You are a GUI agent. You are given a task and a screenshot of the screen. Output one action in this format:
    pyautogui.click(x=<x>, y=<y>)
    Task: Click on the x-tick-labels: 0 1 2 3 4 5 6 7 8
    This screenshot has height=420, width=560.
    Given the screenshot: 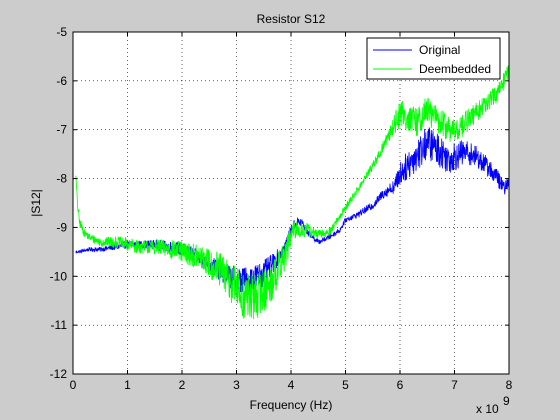 What is the action you would take?
    pyautogui.click(x=291, y=385)
    